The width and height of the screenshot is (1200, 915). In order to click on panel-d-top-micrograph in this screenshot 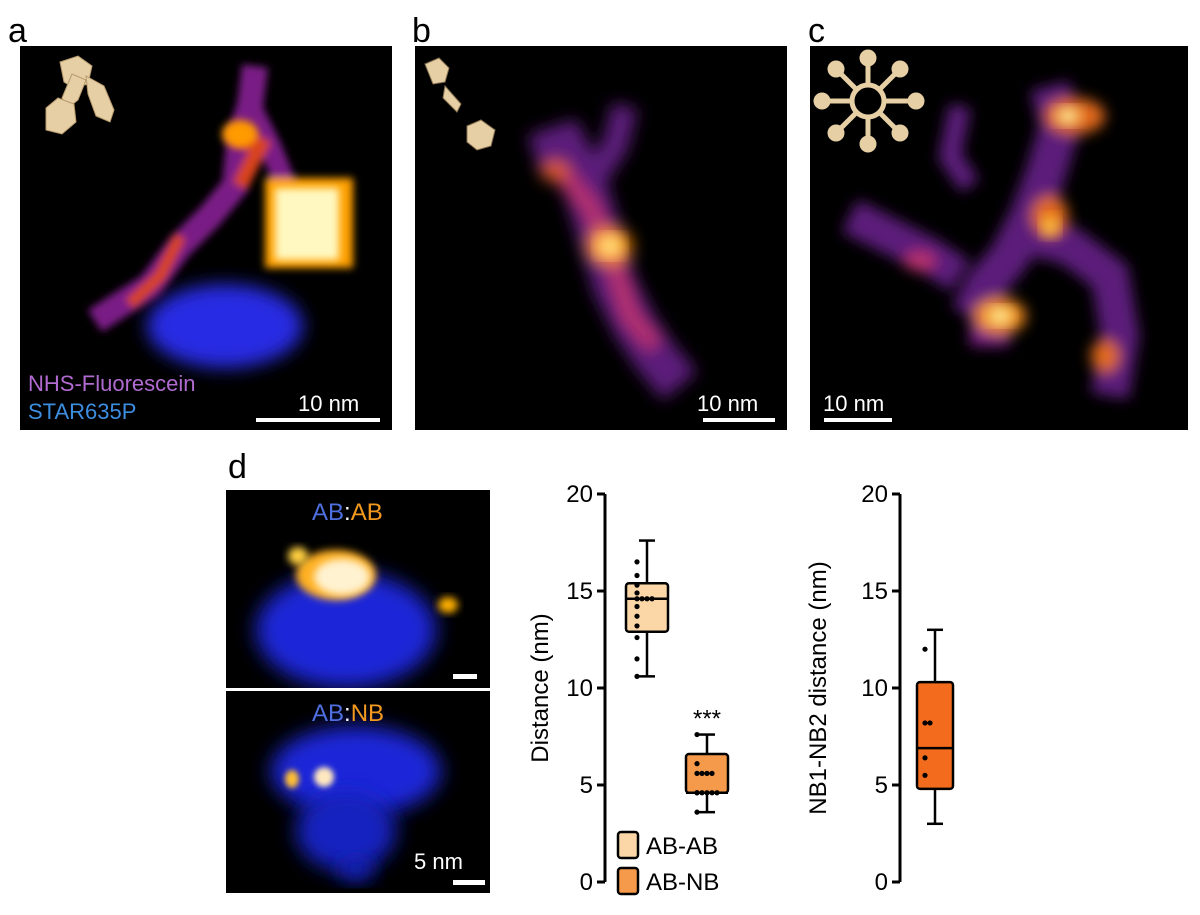, I will do `click(357, 617)`.